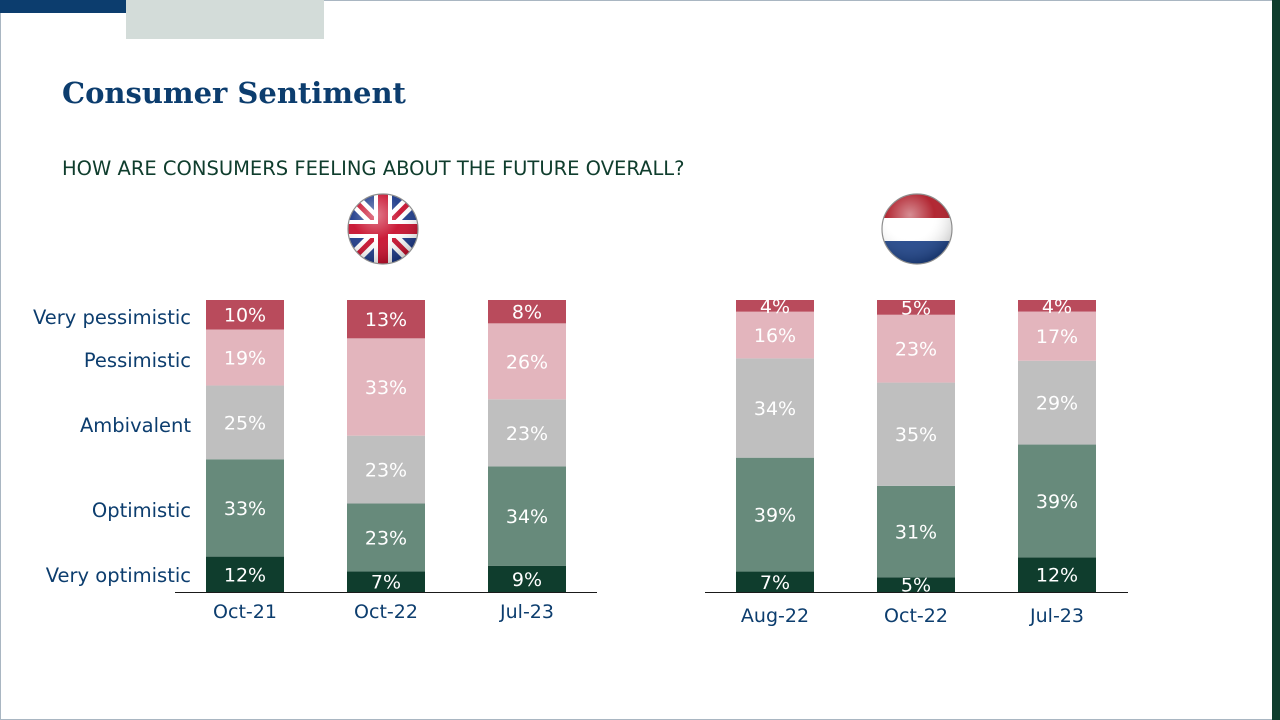  I want to click on data-label: 29%, so click(1057, 404).